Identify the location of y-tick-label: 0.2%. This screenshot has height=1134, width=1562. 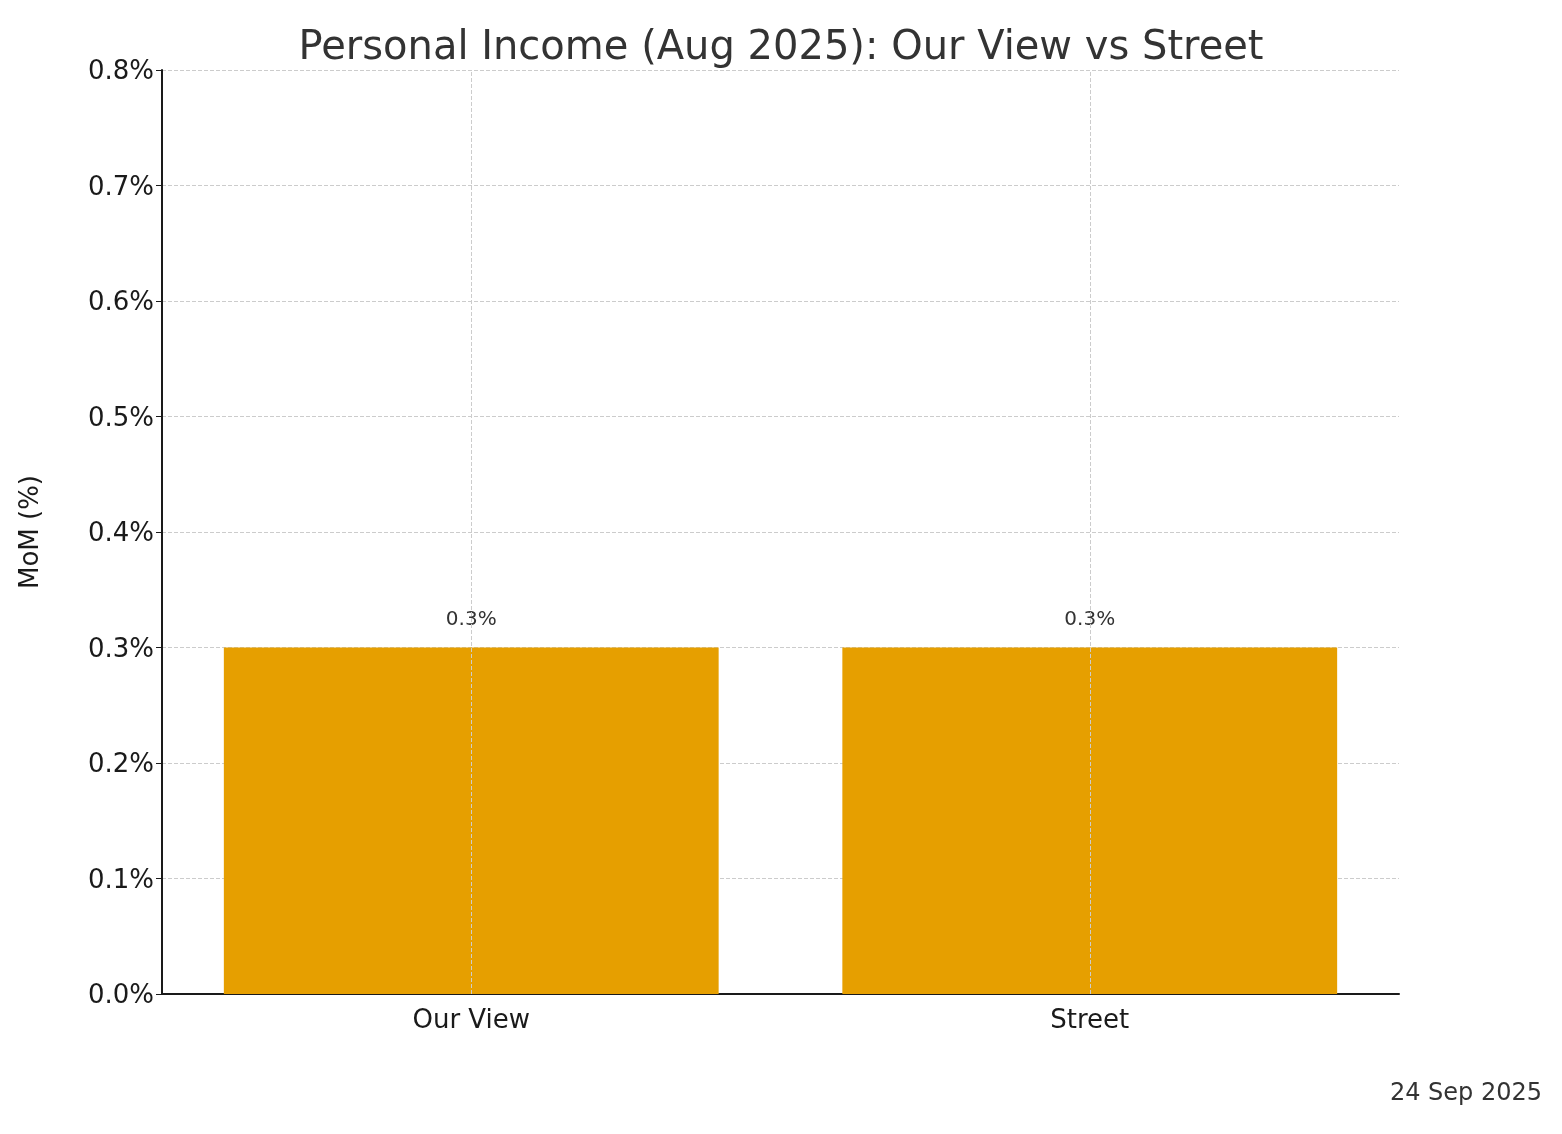
(120, 763).